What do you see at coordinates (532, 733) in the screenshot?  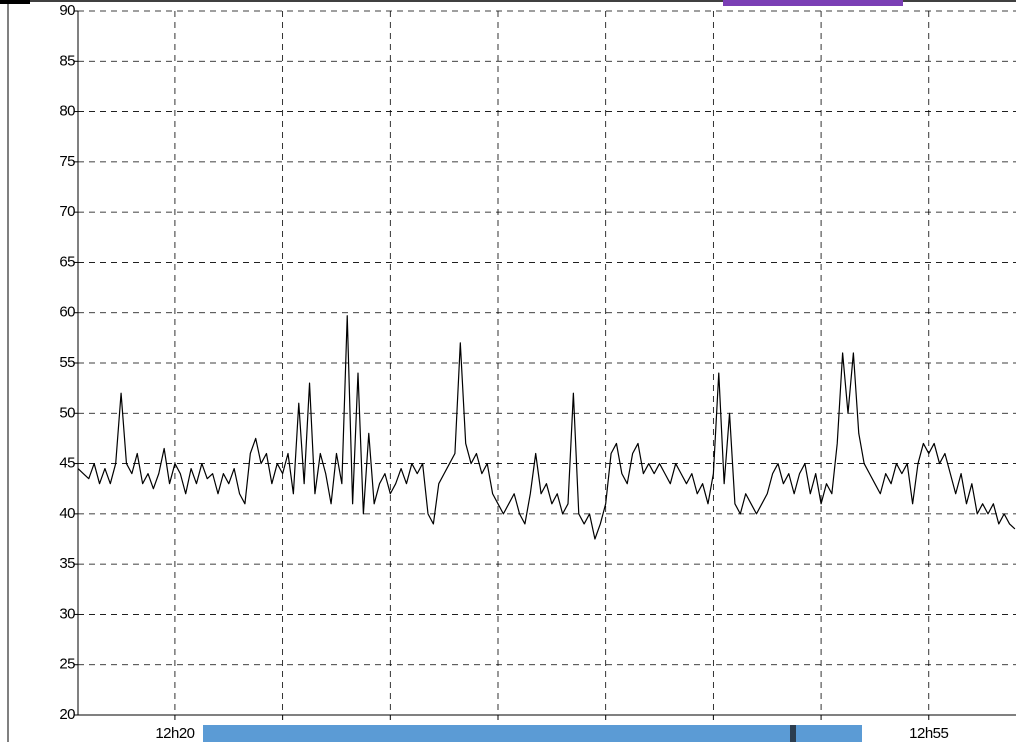 I see `image-strip` at bounding box center [532, 733].